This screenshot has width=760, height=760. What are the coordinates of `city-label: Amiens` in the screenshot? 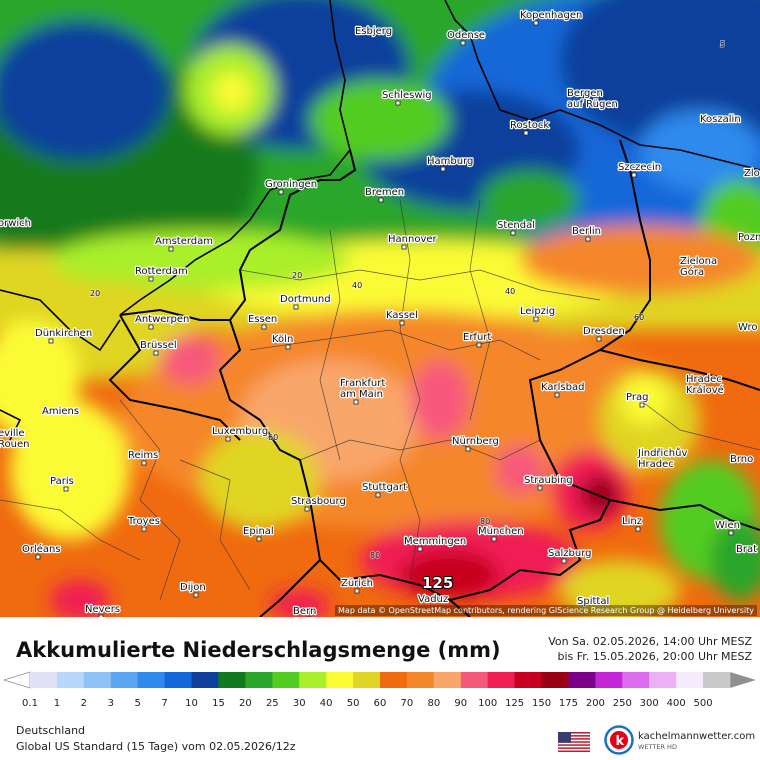 It's located at (60, 411).